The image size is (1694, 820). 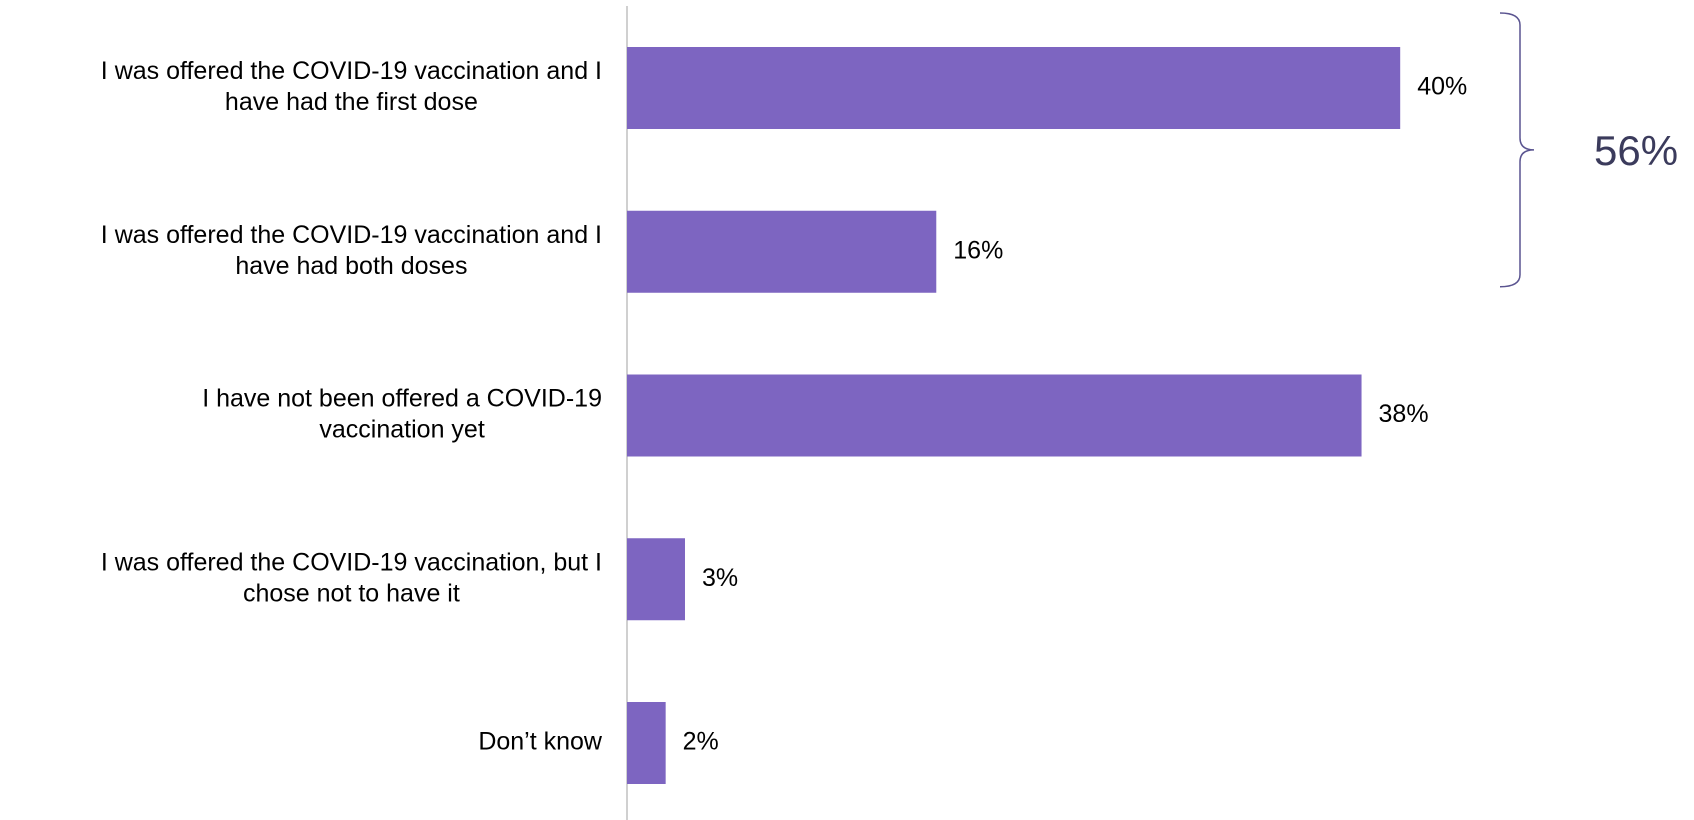 I want to click on category-label: Don’t know, so click(x=540, y=742).